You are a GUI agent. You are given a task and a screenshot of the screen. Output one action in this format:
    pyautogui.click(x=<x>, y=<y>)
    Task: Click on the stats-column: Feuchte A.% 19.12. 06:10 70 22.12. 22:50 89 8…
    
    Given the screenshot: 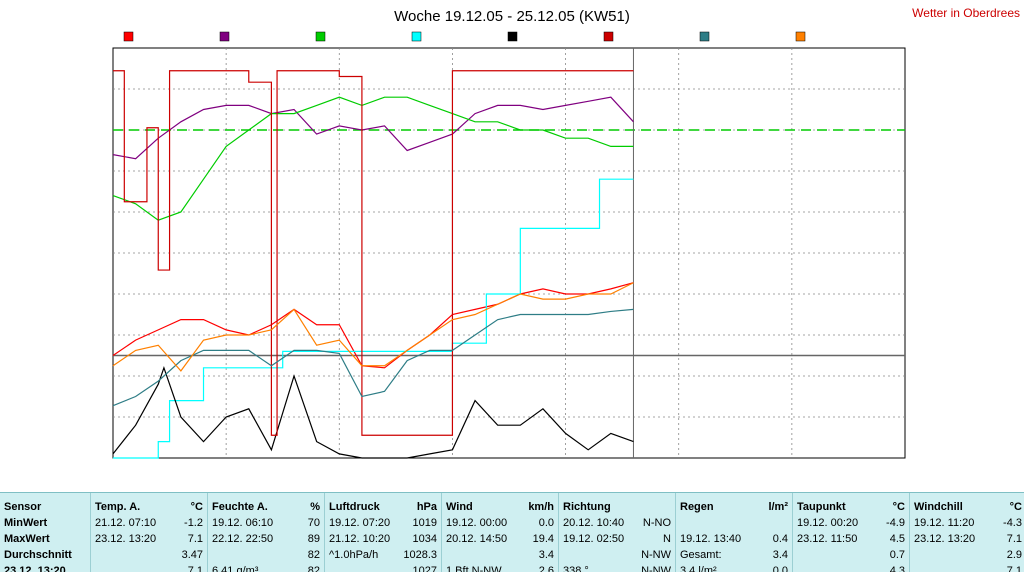 What is the action you would take?
    pyautogui.click(x=265, y=532)
    